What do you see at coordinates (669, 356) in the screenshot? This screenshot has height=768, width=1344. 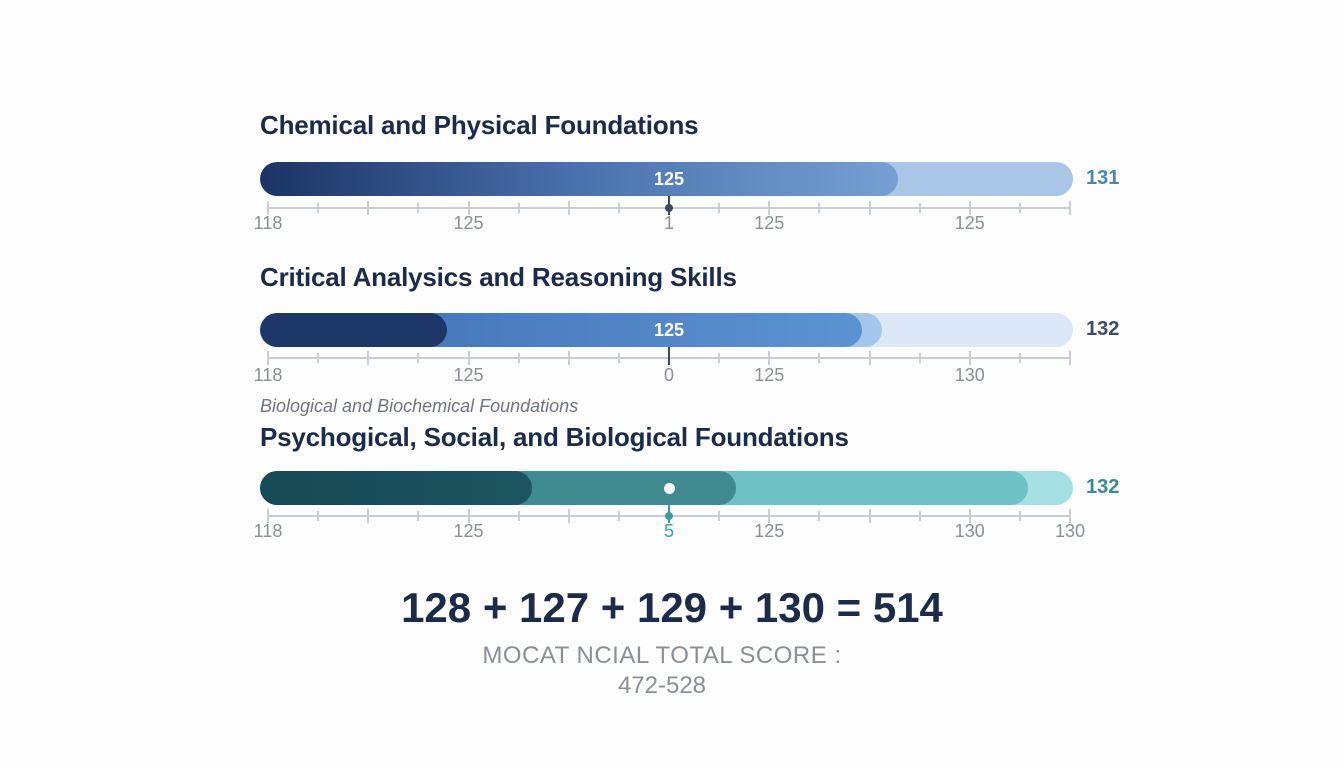 I see `score-marker-line` at bounding box center [669, 356].